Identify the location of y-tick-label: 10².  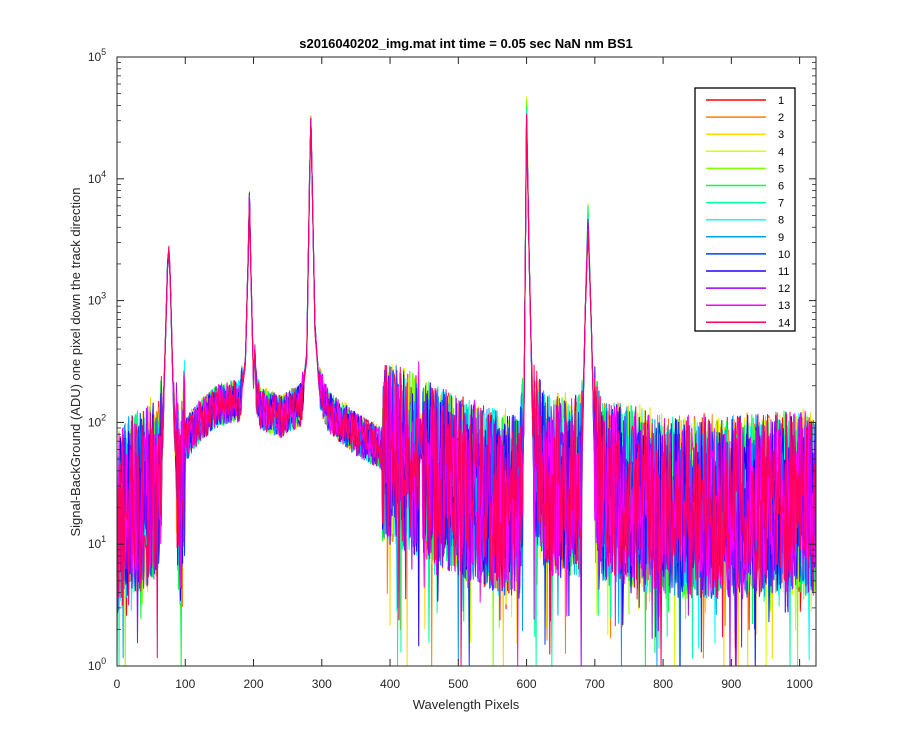
(97, 420).